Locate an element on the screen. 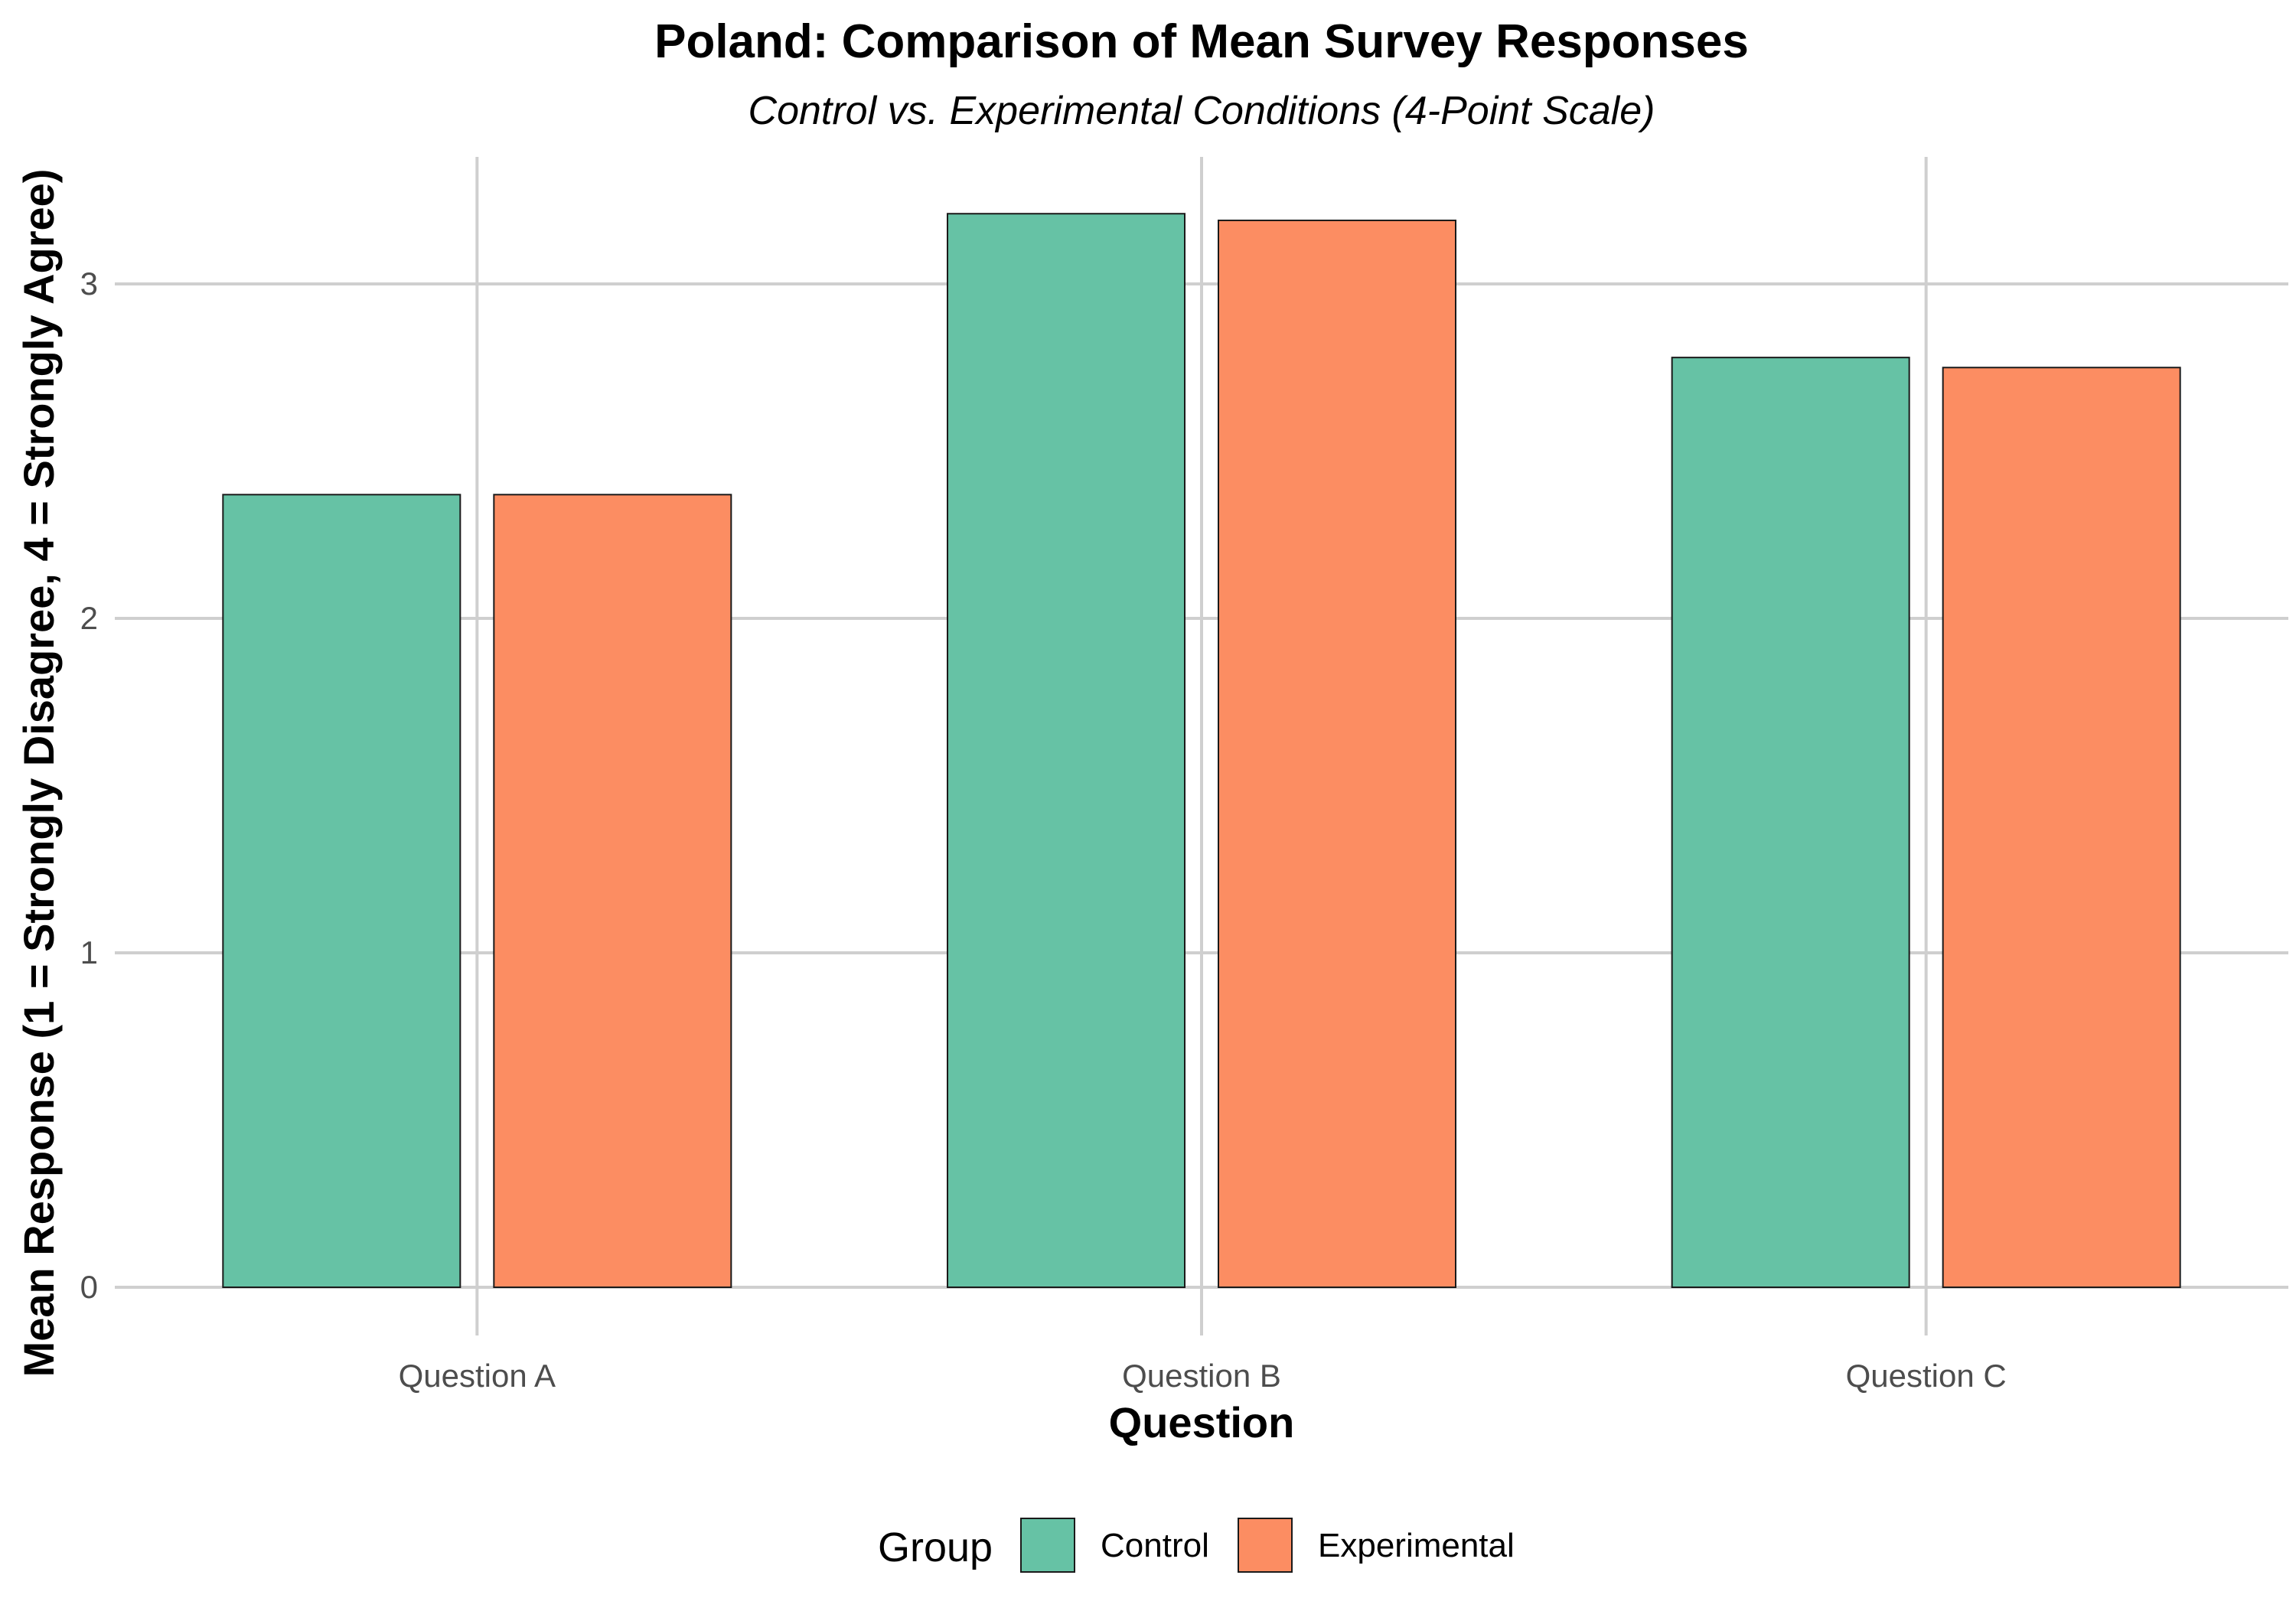 This screenshot has height=1611, width=2296. legend-label-control: Control is located at coordinates (1155, 1545).